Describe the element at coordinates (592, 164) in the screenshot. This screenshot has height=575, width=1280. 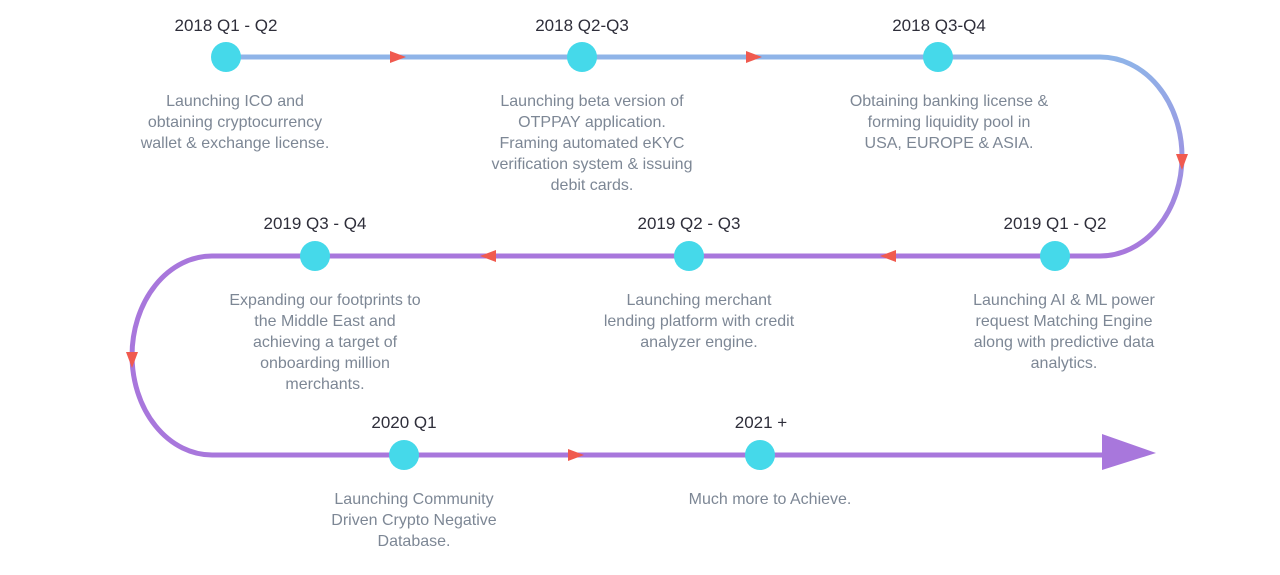
I see `description-line: verification system & issuing` at that location.